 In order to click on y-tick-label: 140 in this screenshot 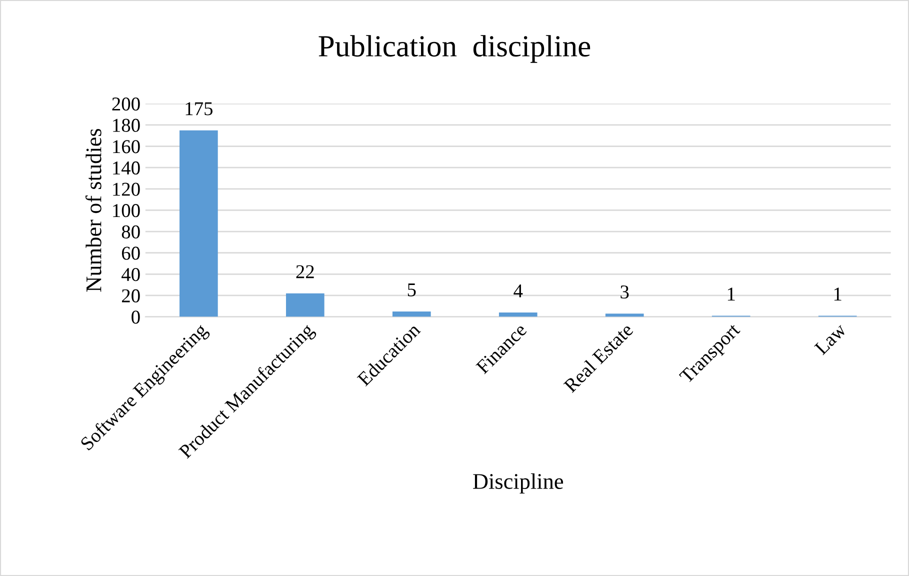, I will do `click(126, 168)`.